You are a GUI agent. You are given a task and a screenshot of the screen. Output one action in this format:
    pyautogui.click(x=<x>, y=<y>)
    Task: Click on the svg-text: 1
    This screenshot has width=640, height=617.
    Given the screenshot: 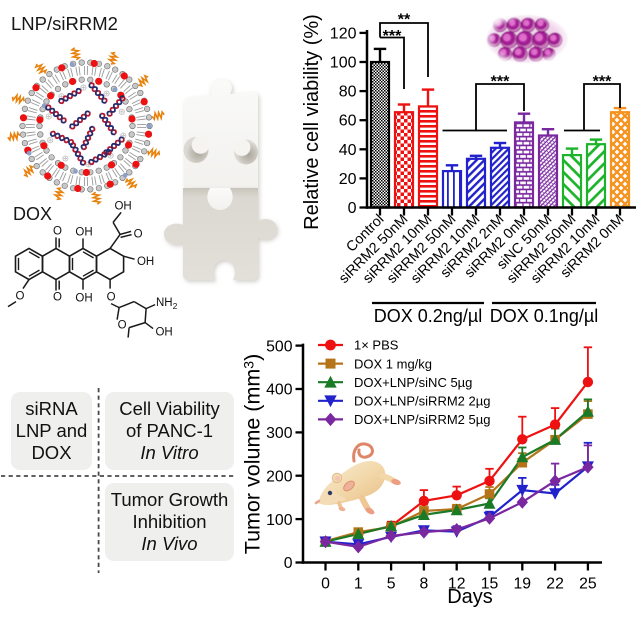 What is the action you would take?
    pyautogui.click(x=358, y=584)
    